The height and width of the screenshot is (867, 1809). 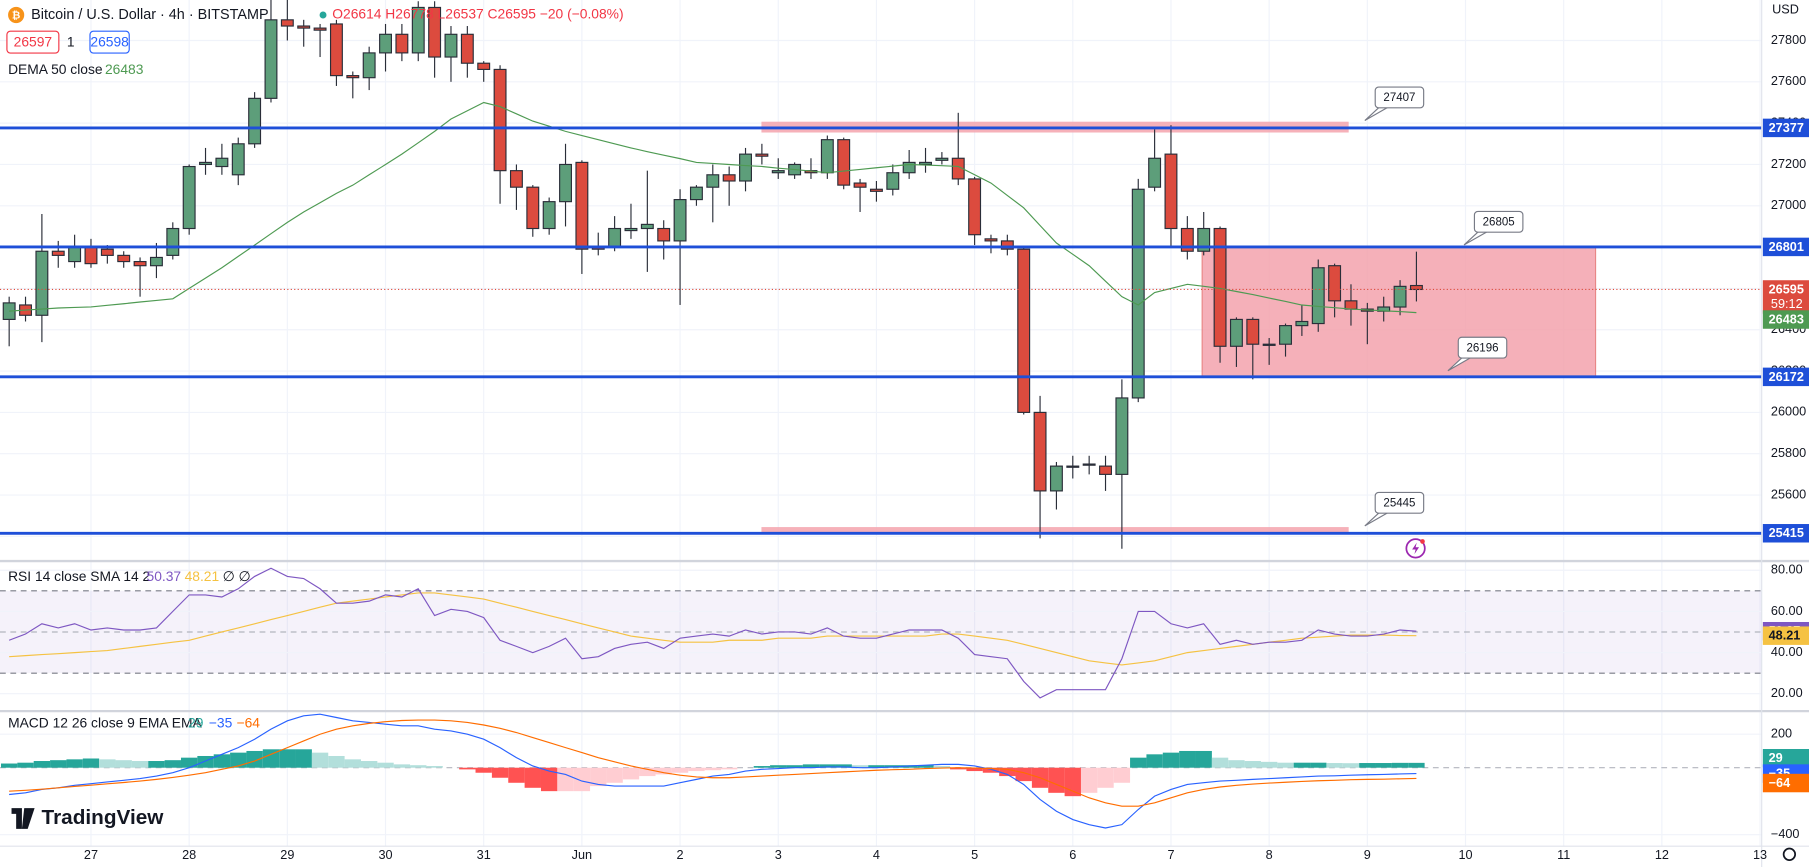 What do you see at coordinates (1788, 494) in the screenshot?
I see `y-tick-label: 25600` at bounding box center [1788, 494].